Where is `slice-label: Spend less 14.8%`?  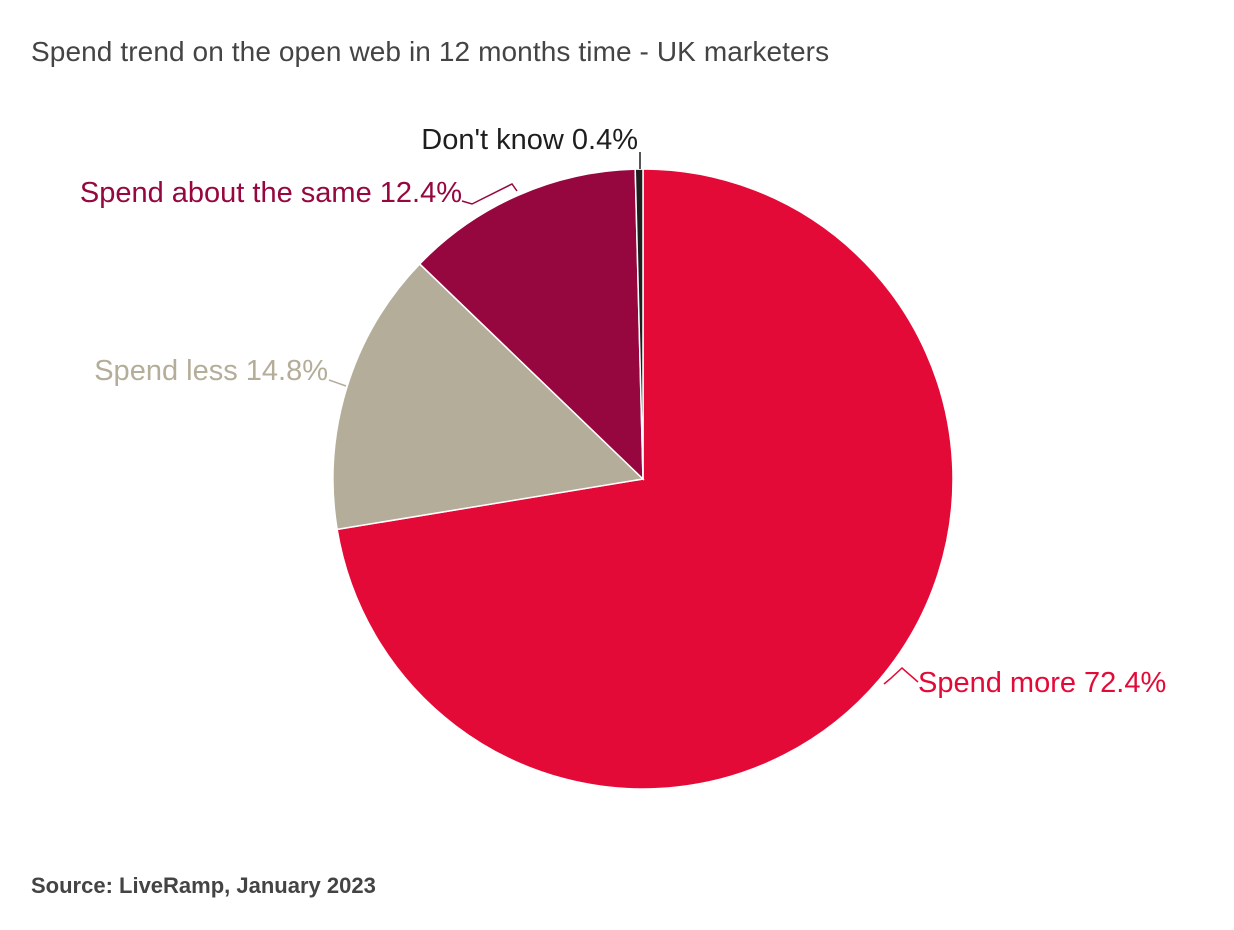 slice-label: Spend less 14.8% is located at coordinates (211, 371).